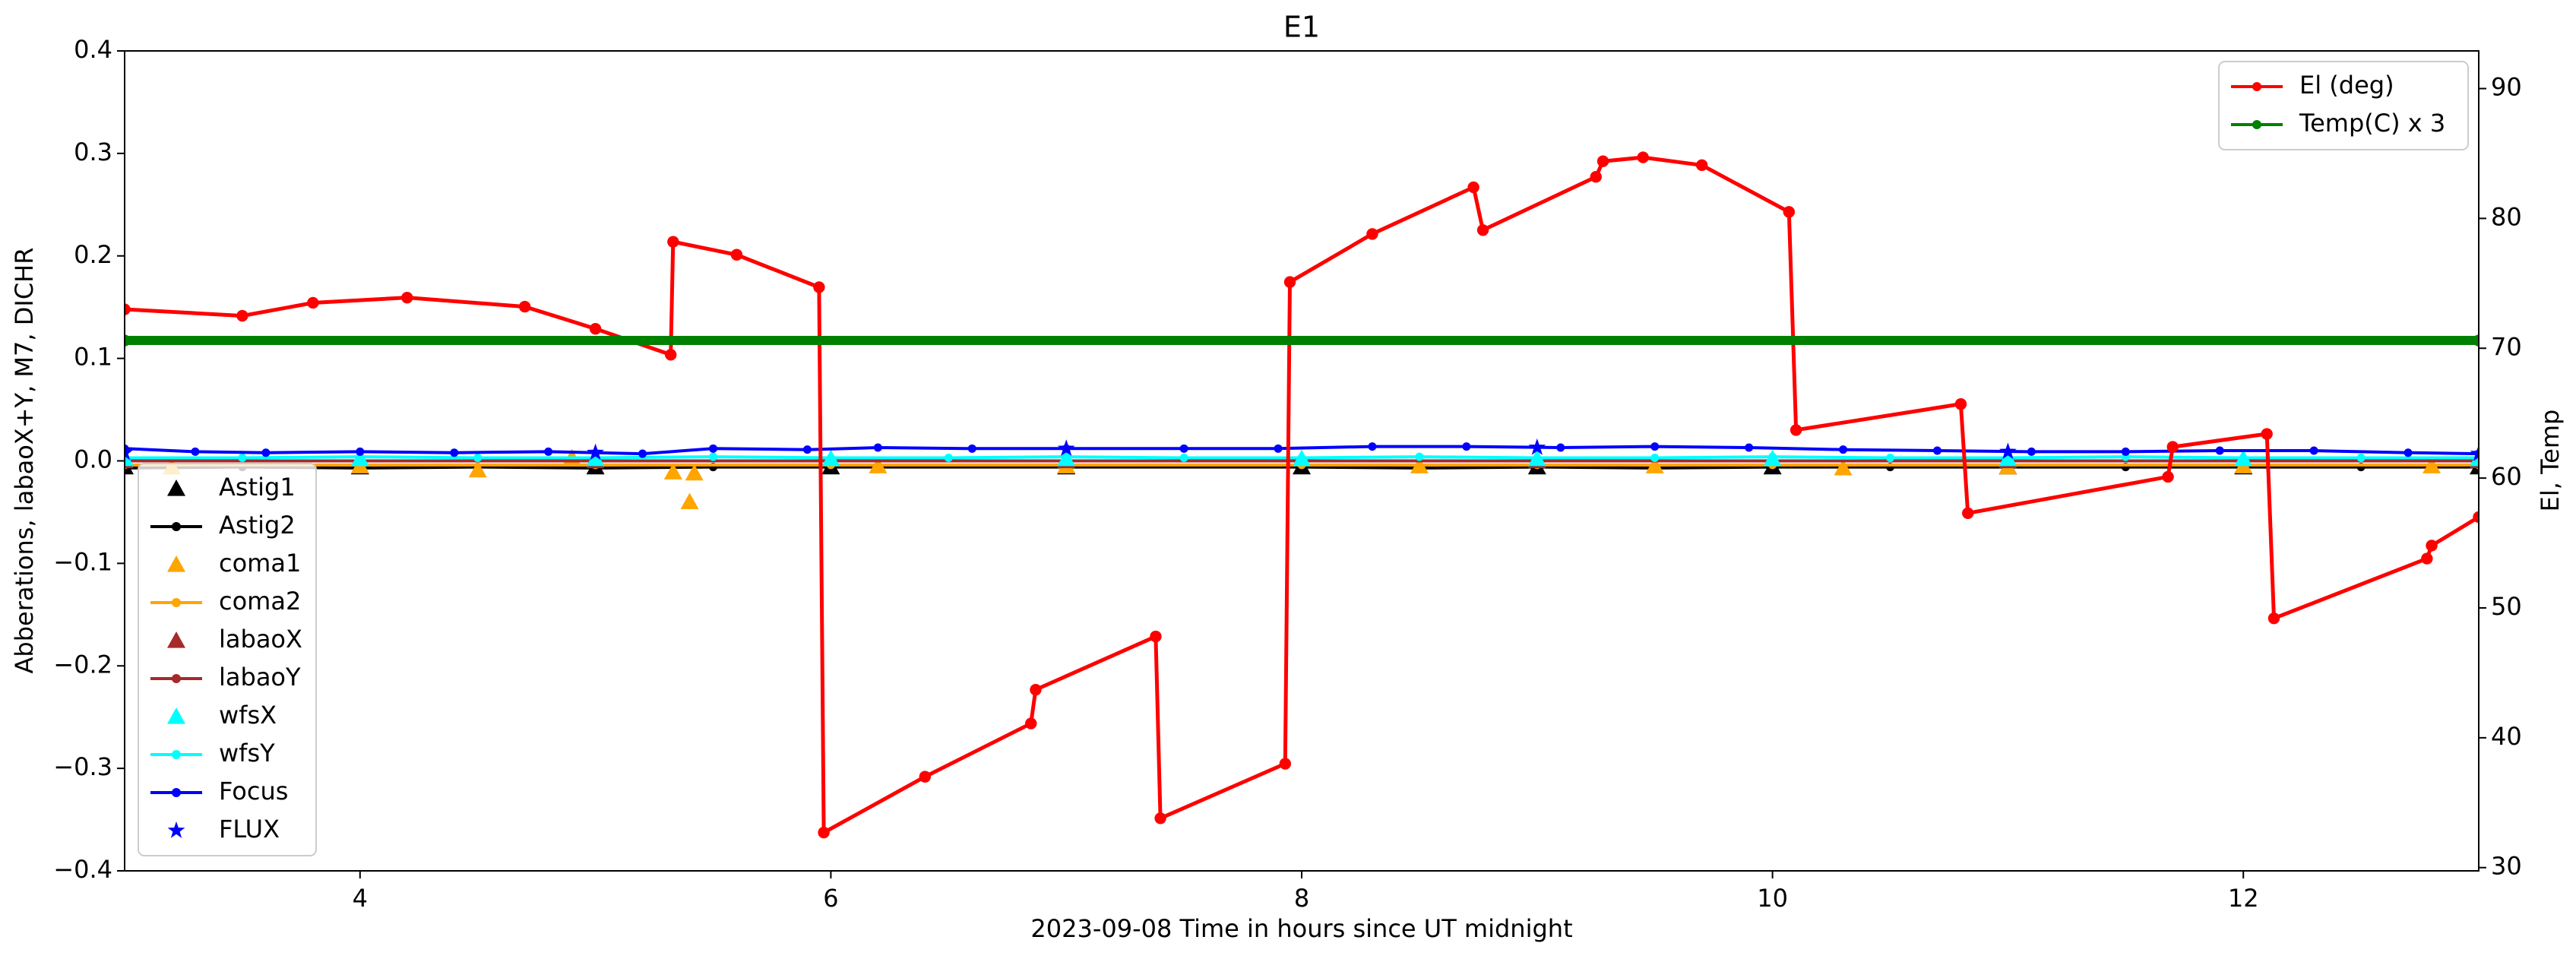 The image size is (2576, 959). I want to click on legend-label: labaoX, so click(260, 639).